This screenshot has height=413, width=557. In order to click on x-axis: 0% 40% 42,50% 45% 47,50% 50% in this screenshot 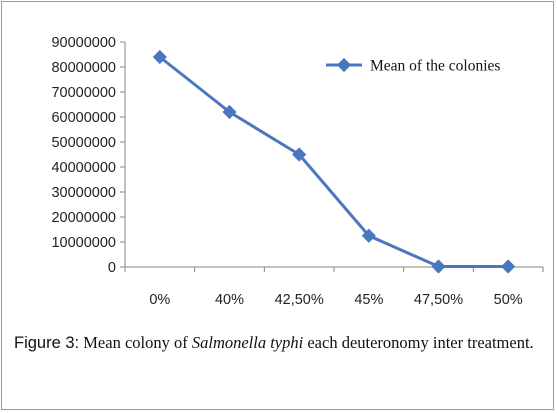, I will do `click(334, 287)`.